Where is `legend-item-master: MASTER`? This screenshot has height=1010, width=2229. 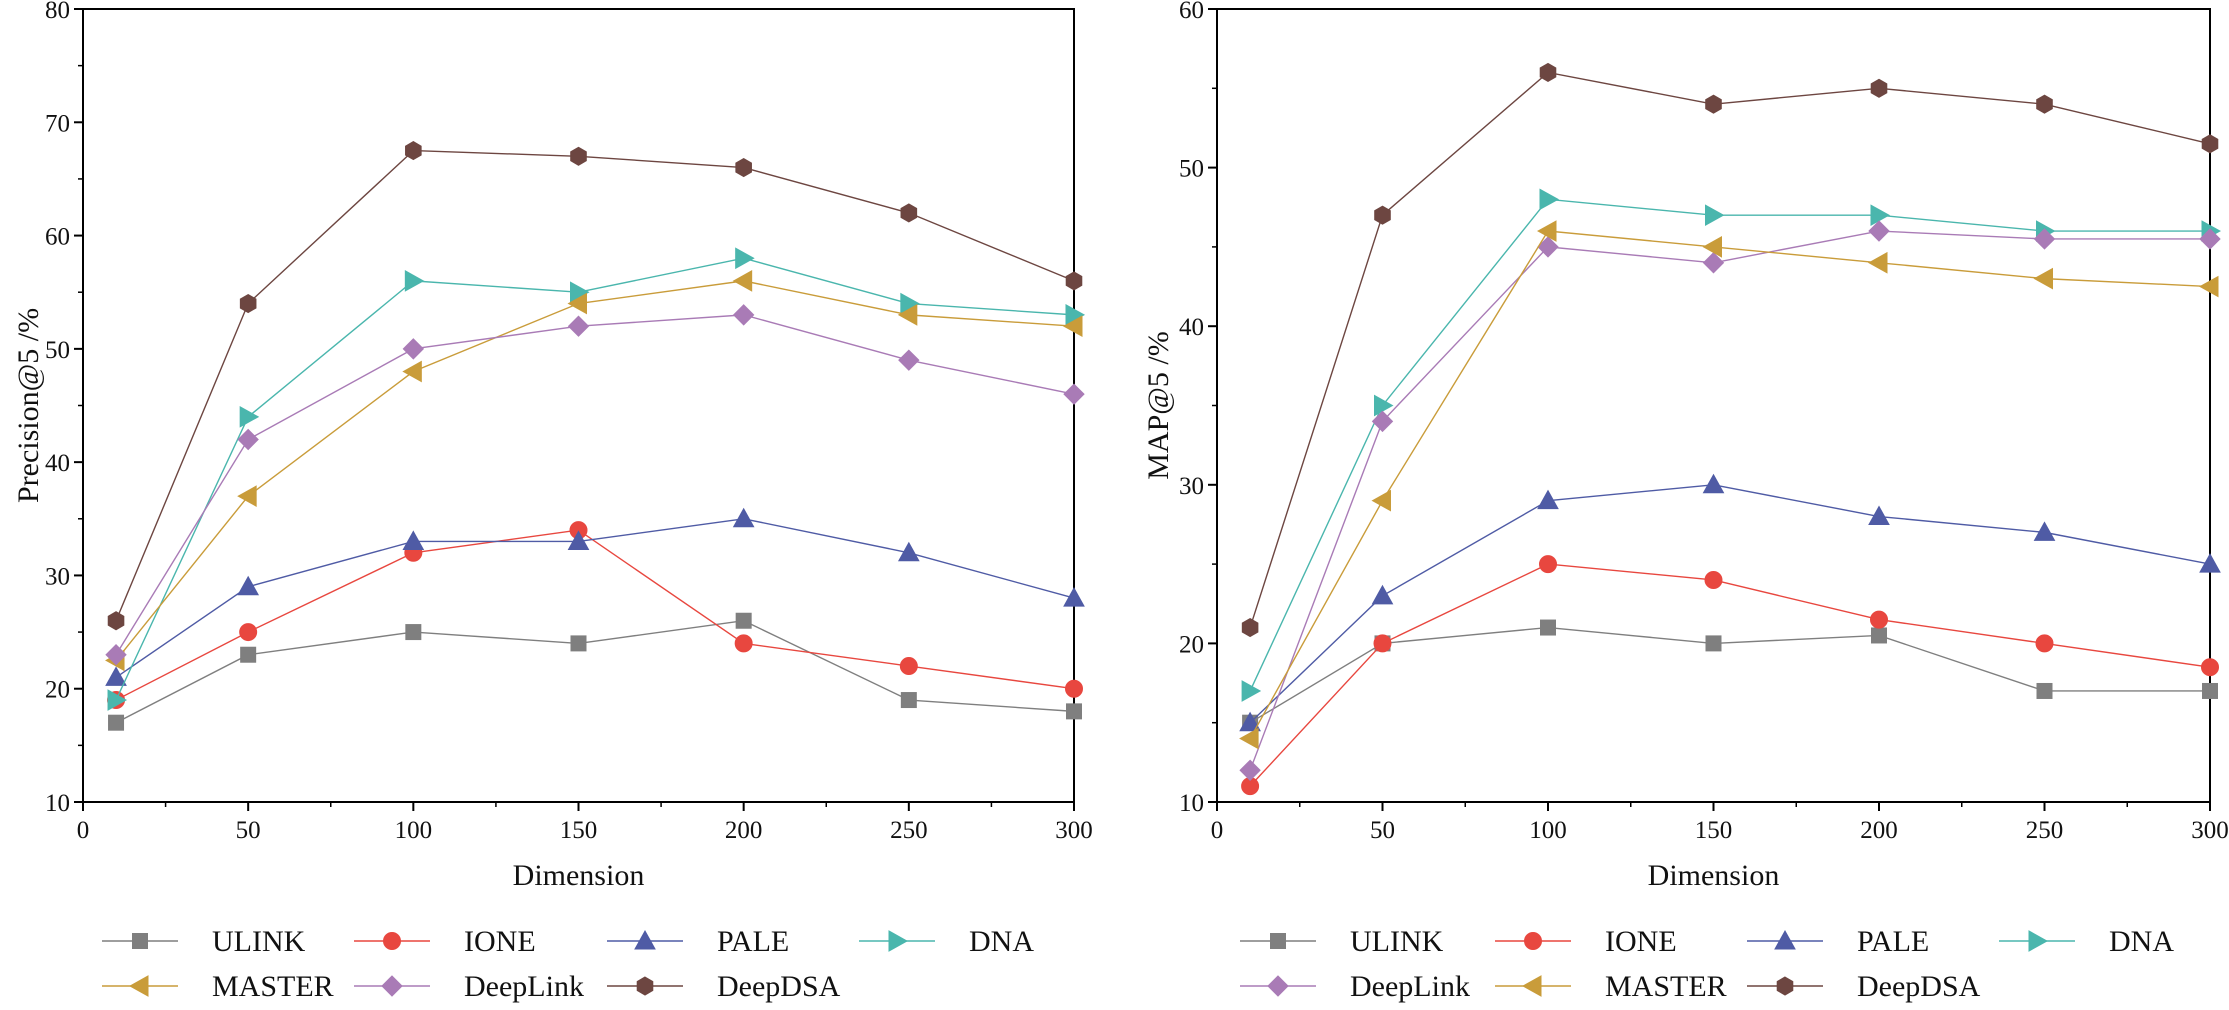
legend-item-master: MASTER is located at coordinates (1611, 986).